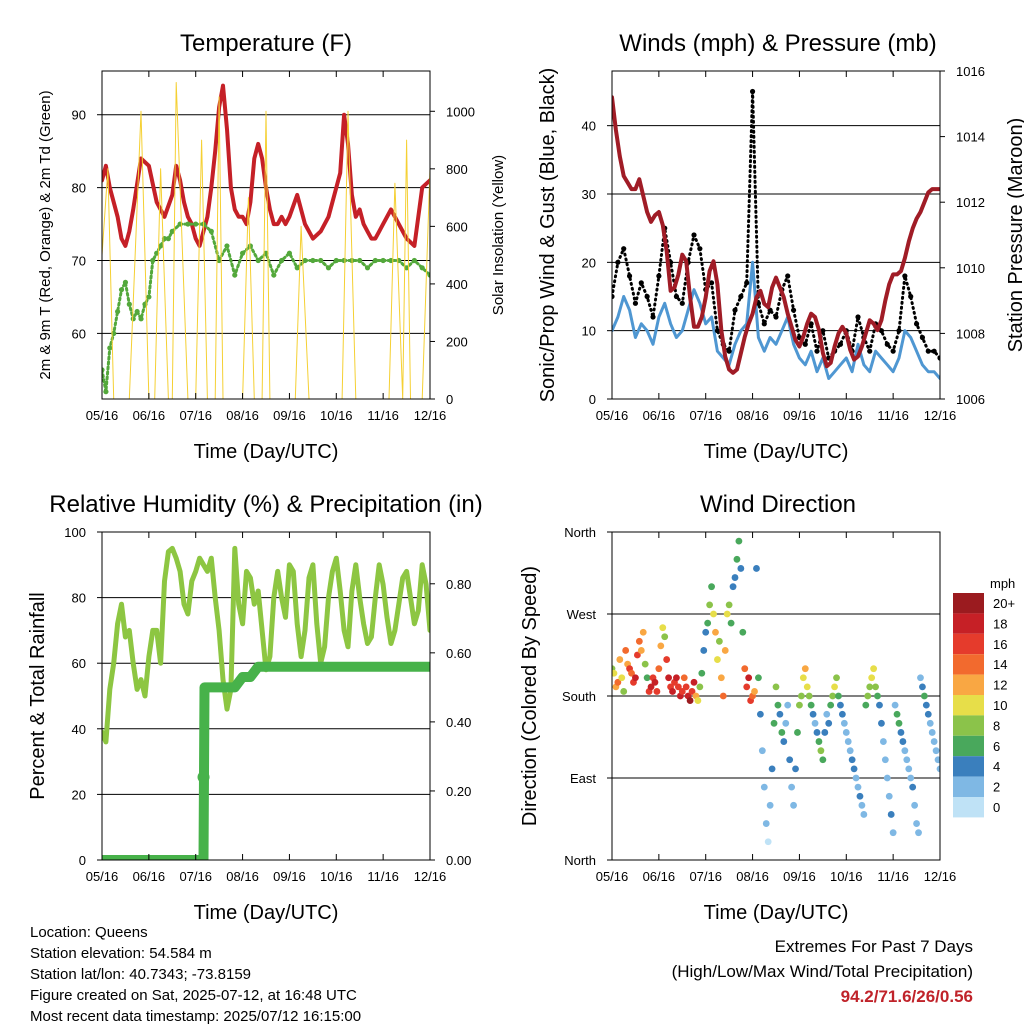  I want to click on y-right-tick-label: 0.60, so click(458, 653).